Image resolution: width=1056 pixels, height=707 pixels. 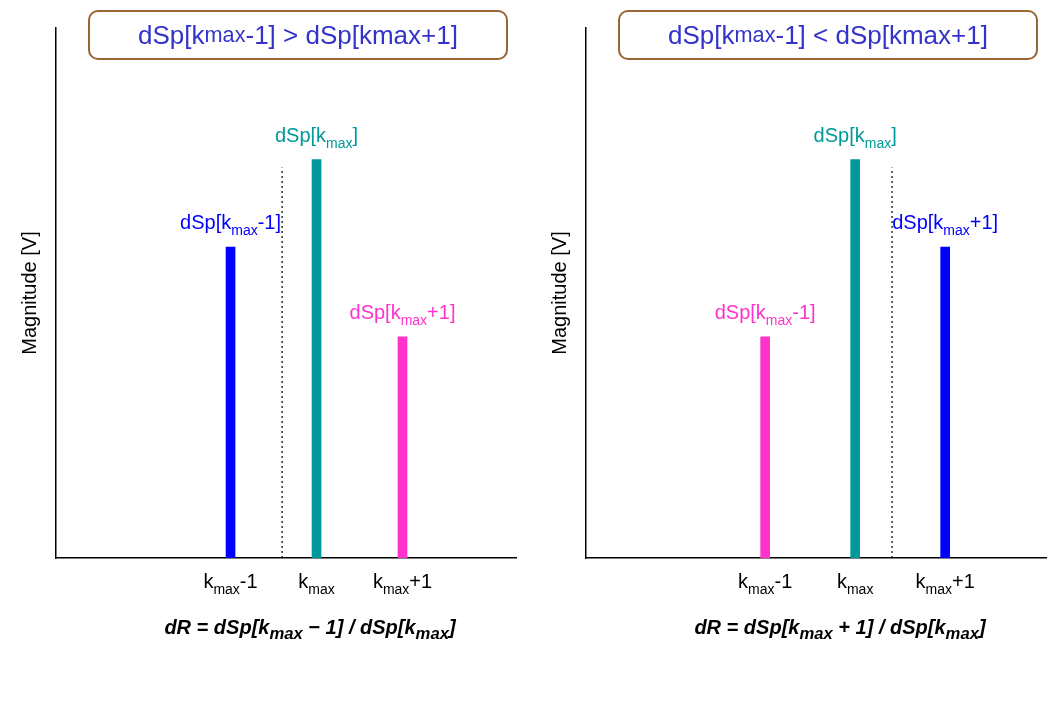 I want to click on text: dR = dSp[k$_{max}$ − 1] / dSp[k$_{max}$], so click(x=310, y=630).